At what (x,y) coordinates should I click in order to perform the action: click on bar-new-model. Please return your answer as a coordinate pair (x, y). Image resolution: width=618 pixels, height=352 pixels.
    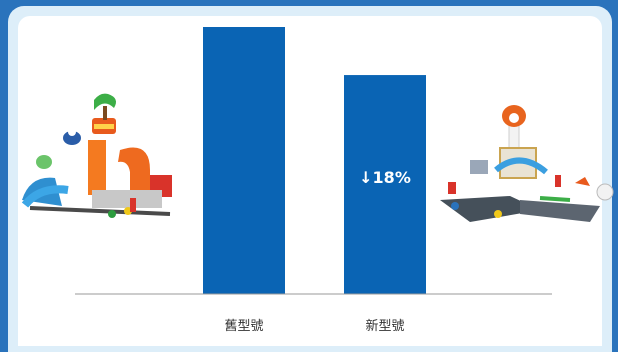
    Looking at the image, I should click on (385, 184).